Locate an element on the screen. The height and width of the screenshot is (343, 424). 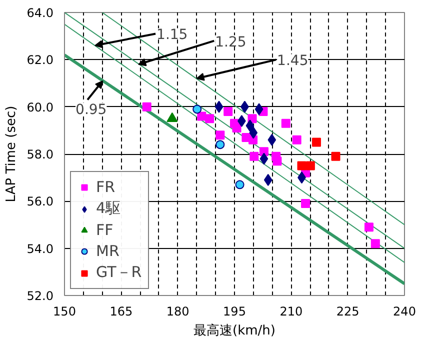
legend-label: GT－R is located at coordinates (119, 272).